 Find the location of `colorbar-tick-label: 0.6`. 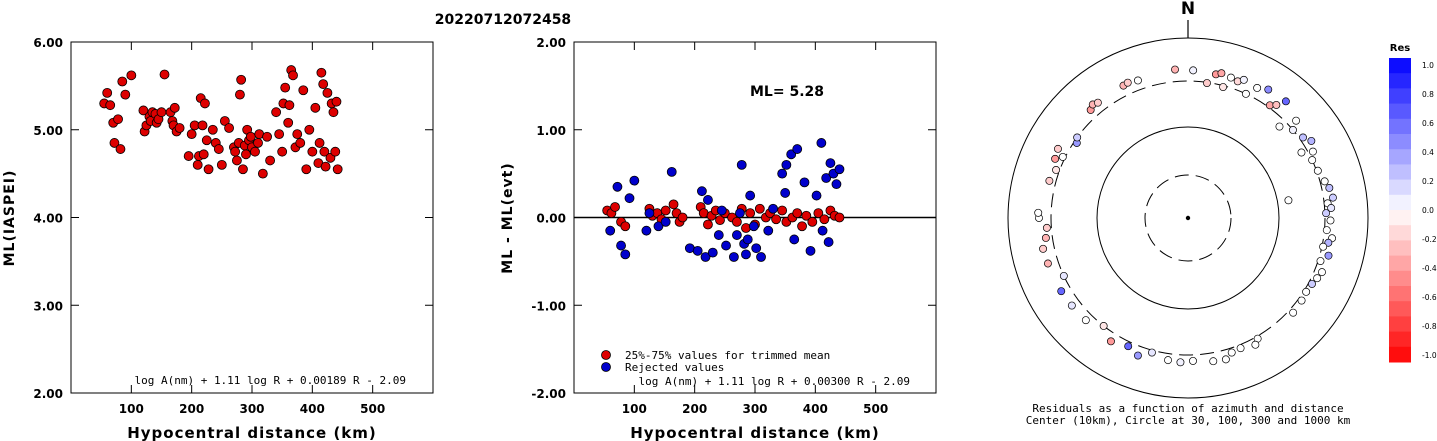

colorbar-tick-label: 0.6 is located at coordinates (1428, 123).